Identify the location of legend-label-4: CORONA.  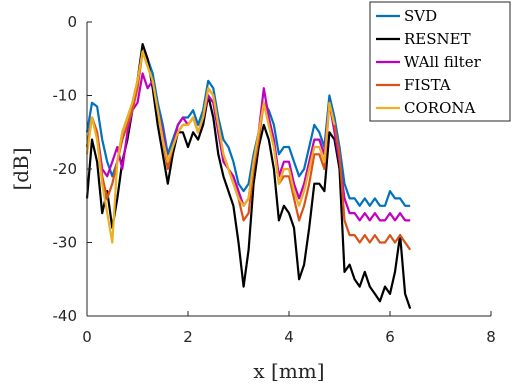
(439, 108).